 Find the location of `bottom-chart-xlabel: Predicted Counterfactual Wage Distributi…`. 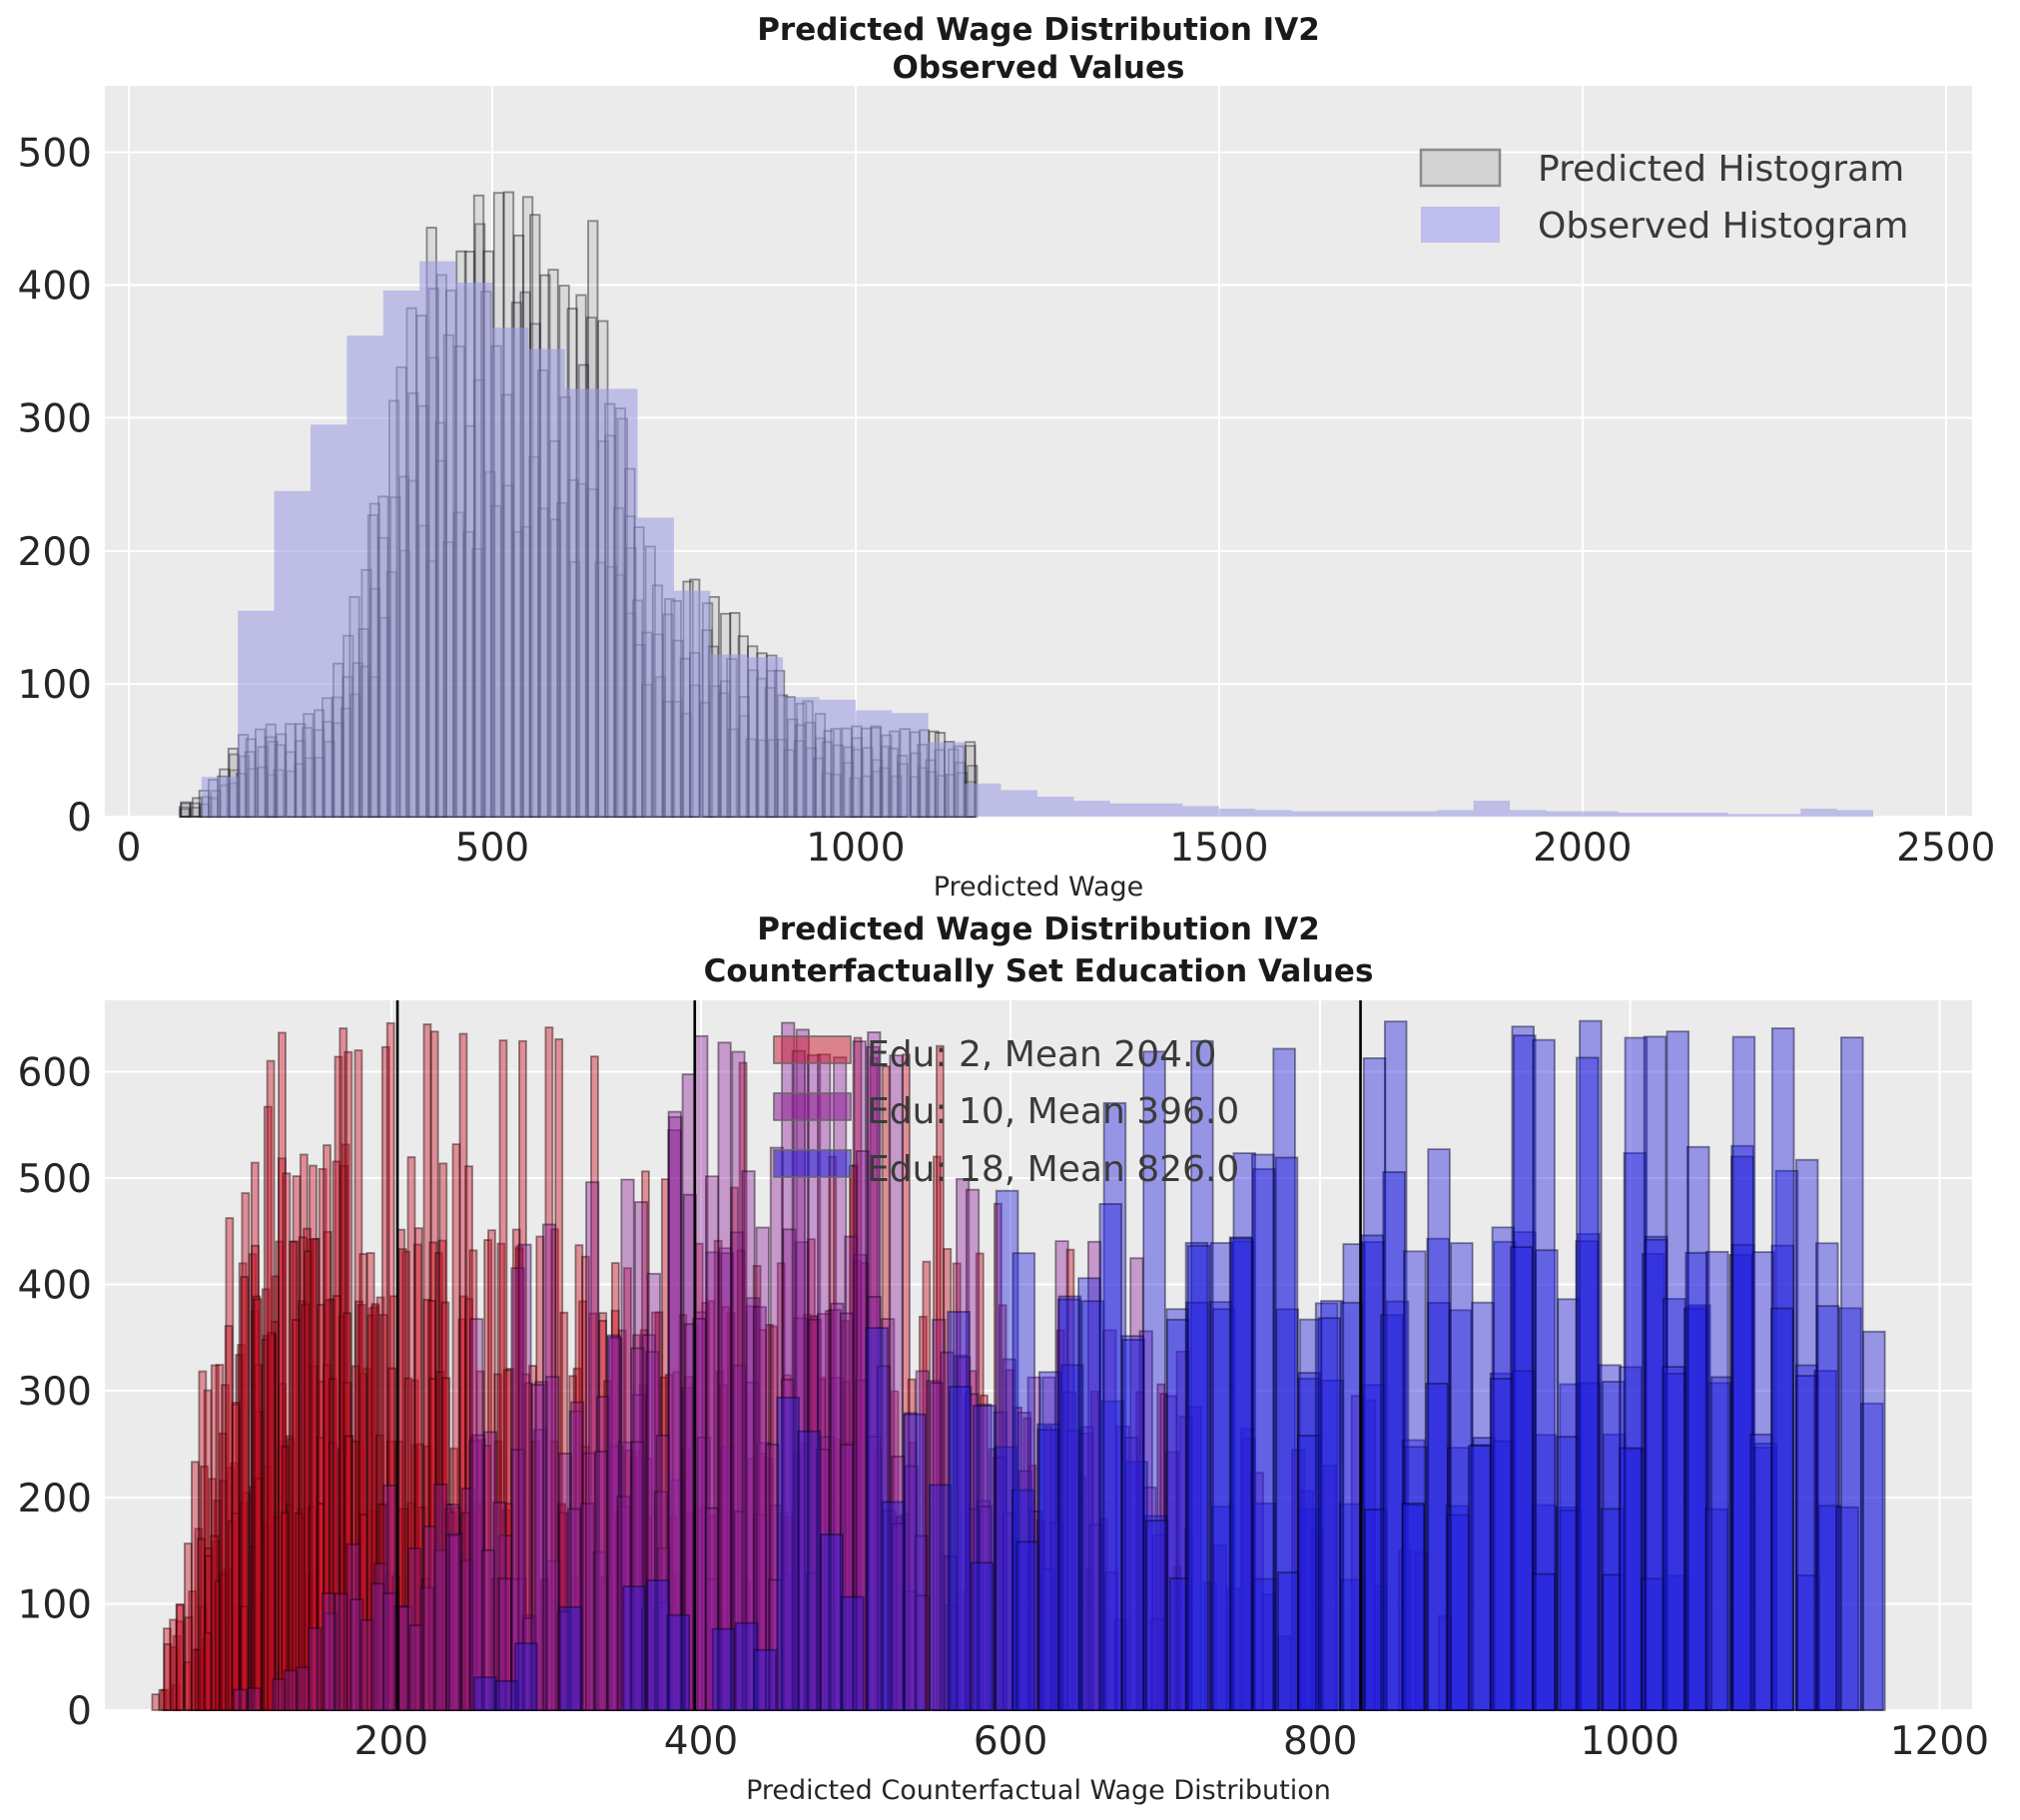

bottom-chart-xlabel: Predicted Counterfactual Wage Distributi… is located at coordinates (1038, 1790).